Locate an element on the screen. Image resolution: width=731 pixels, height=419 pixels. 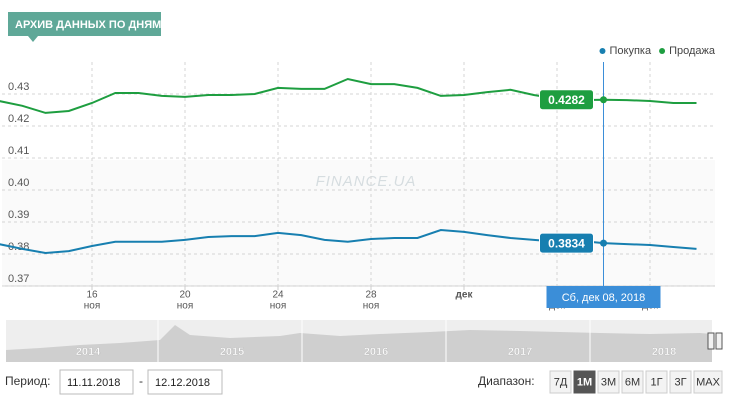
range-button-label: 3Г is located at coordinates (680, 382).